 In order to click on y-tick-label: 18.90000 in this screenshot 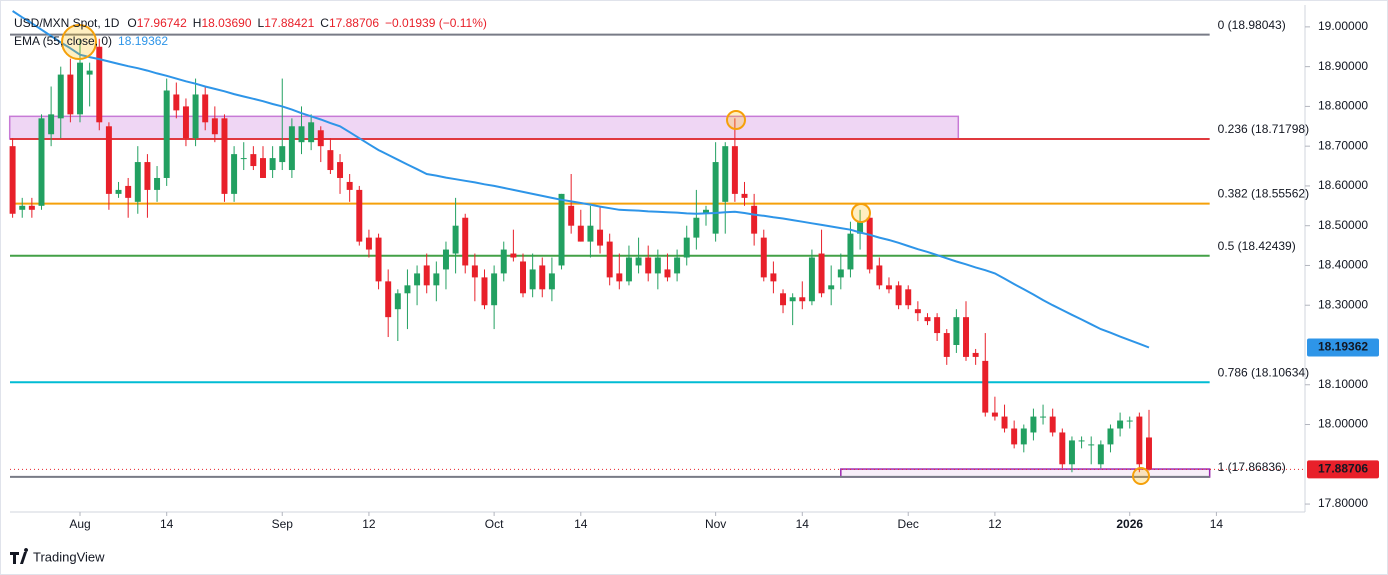, I will do `click(1343, 66)`.